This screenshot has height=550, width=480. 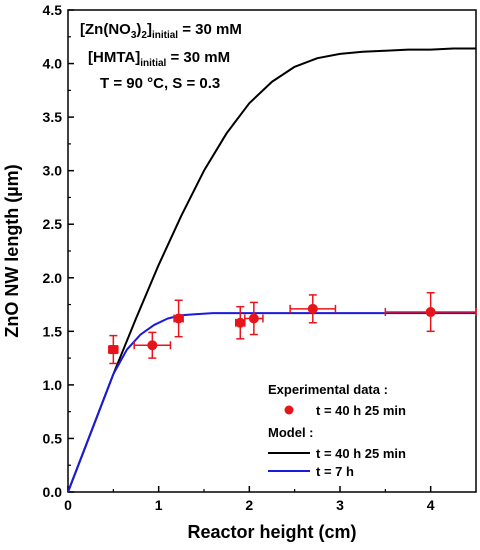 I want to click on y-tick-label-2: 1.0, so click(x=53, y=385).